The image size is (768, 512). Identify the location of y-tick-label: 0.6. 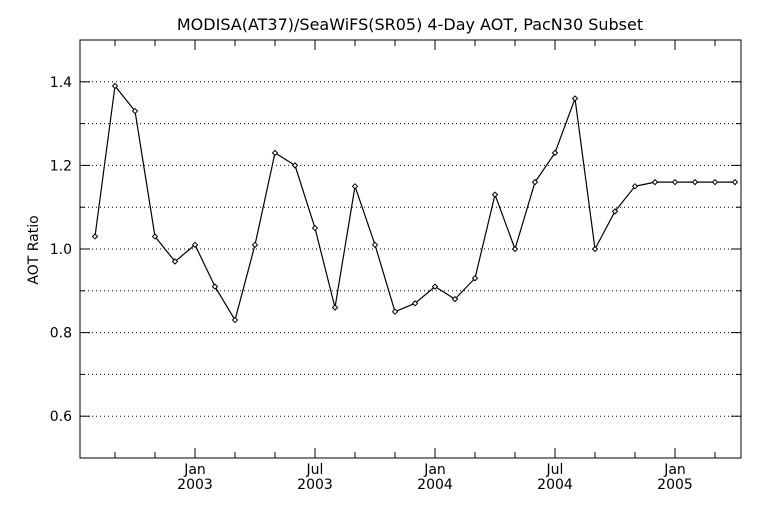
(61, 417).